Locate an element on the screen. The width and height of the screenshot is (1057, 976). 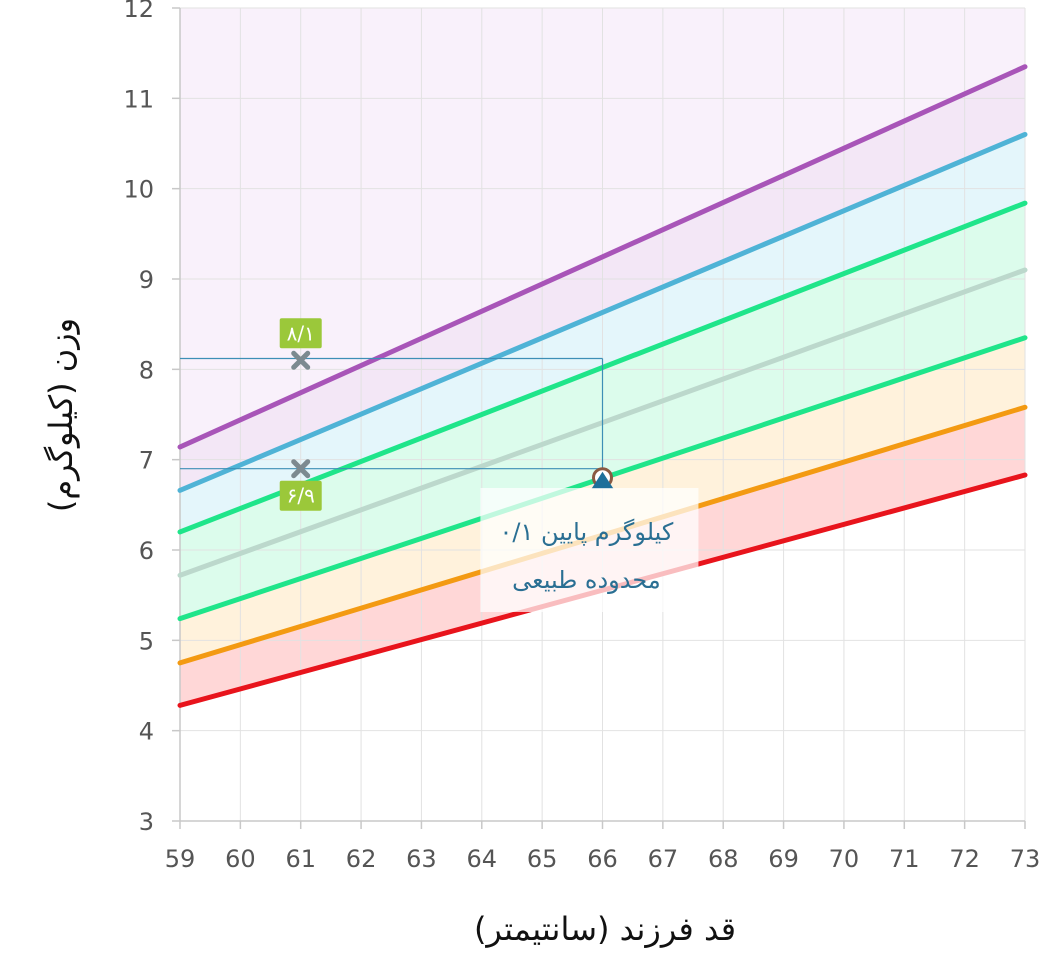
x-tick-label: 71 is located at coordinates (904, 859).